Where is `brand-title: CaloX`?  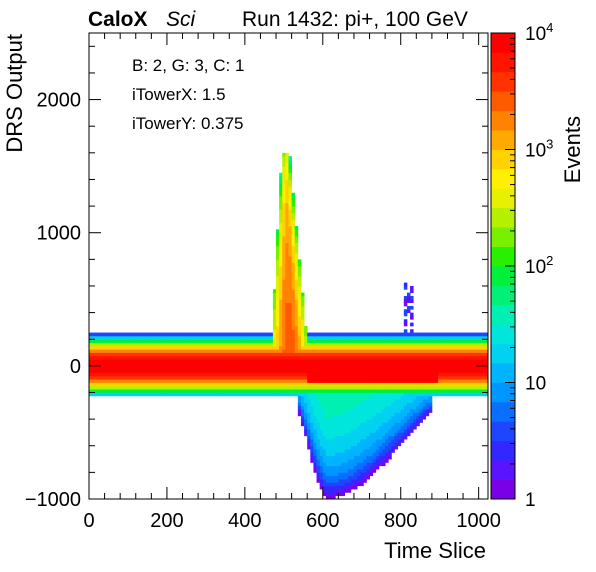
brand-title: CaloX is located at coordinates (118, 19).